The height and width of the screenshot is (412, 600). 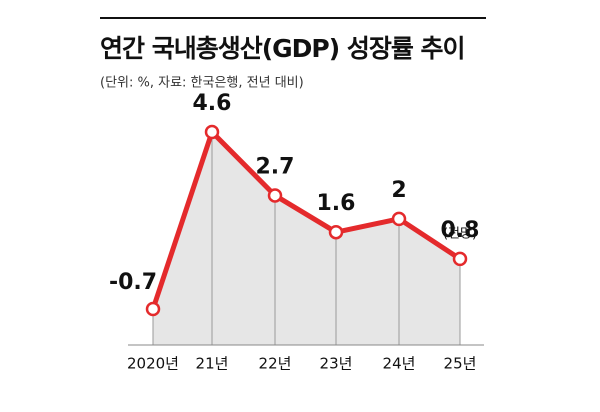 I want to click on x-tick-label: 21년, so click(x=212, y=364).